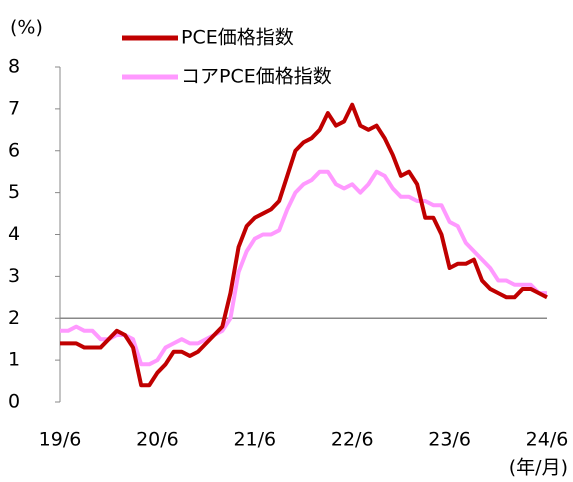 The height and width of the screenshot is (482, 573). What do you see at coordinates (14, 402) in the screenshot?
I see `y-tick-label: 0` at bounding box center [14, 402].